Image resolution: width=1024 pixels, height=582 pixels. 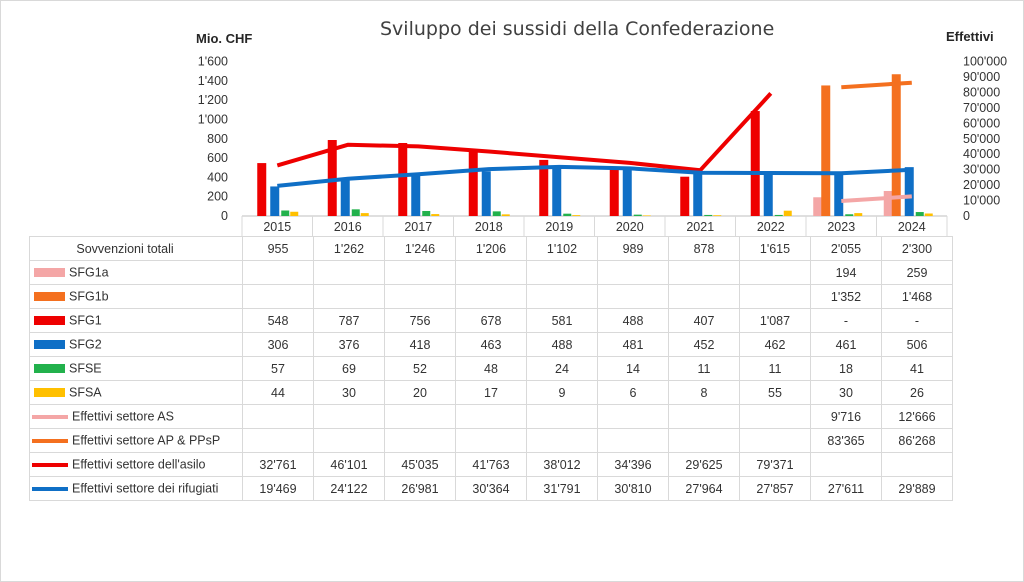 I want to click on data-label: 2'055, so click(x=846, y=248).